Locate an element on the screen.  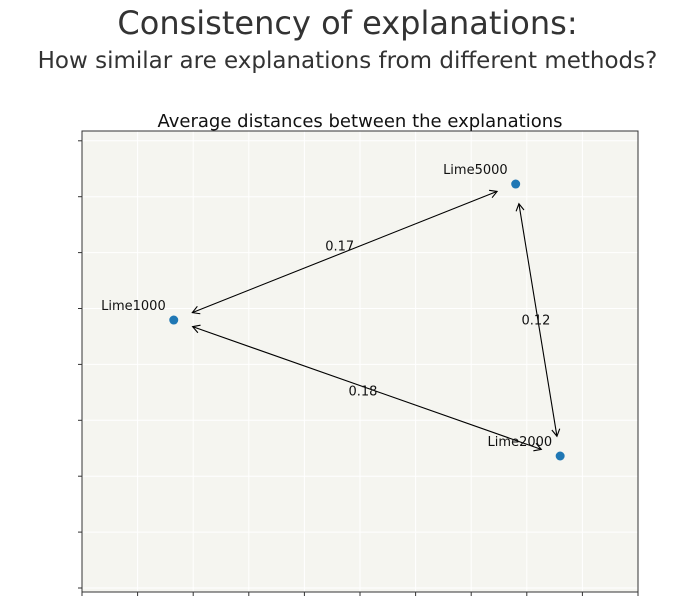
point-label: Lime1000 is located at coordinates (133, 306).